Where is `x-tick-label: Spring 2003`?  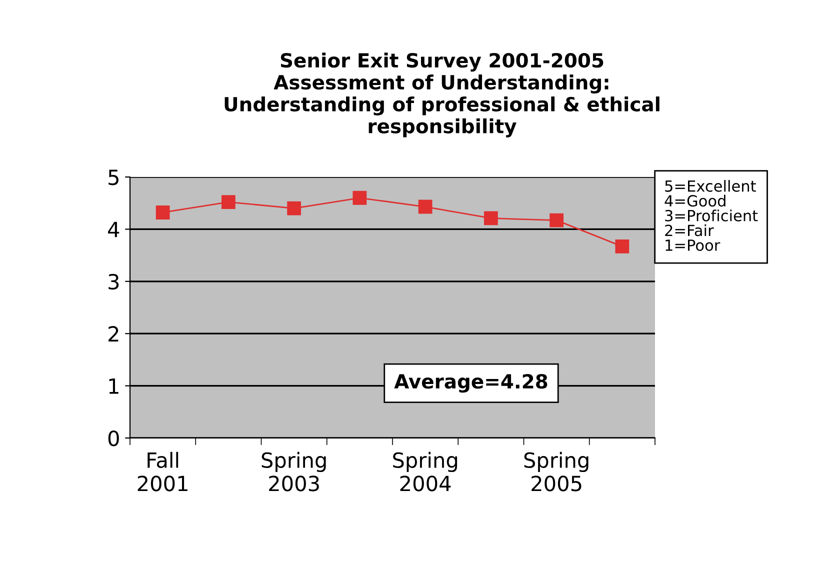
x-tick-label: Spring 2003 is located at coordinates (294, 472).